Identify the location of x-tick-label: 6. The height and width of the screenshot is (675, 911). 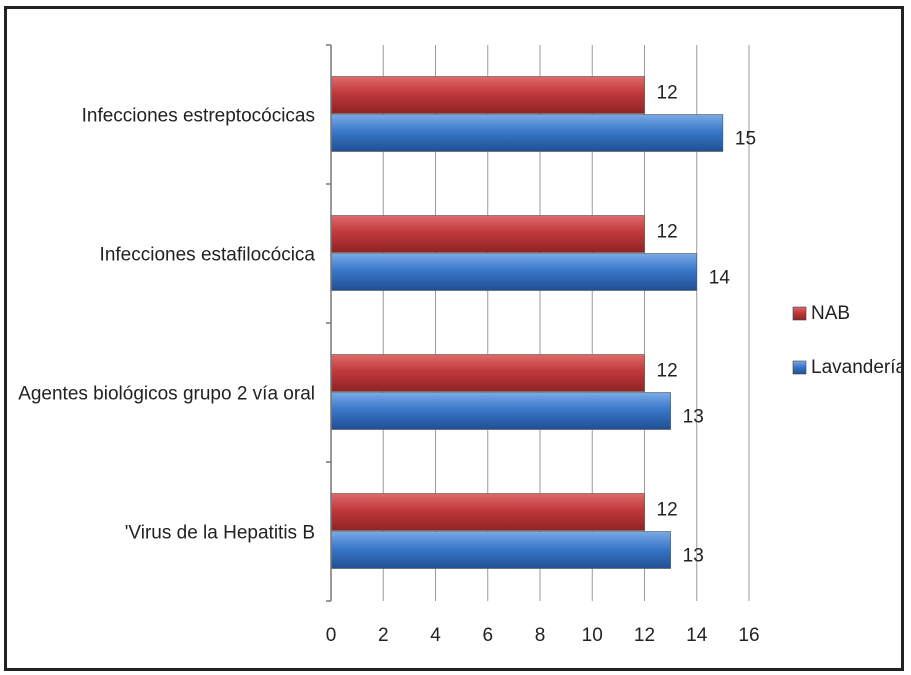
(487, 635).